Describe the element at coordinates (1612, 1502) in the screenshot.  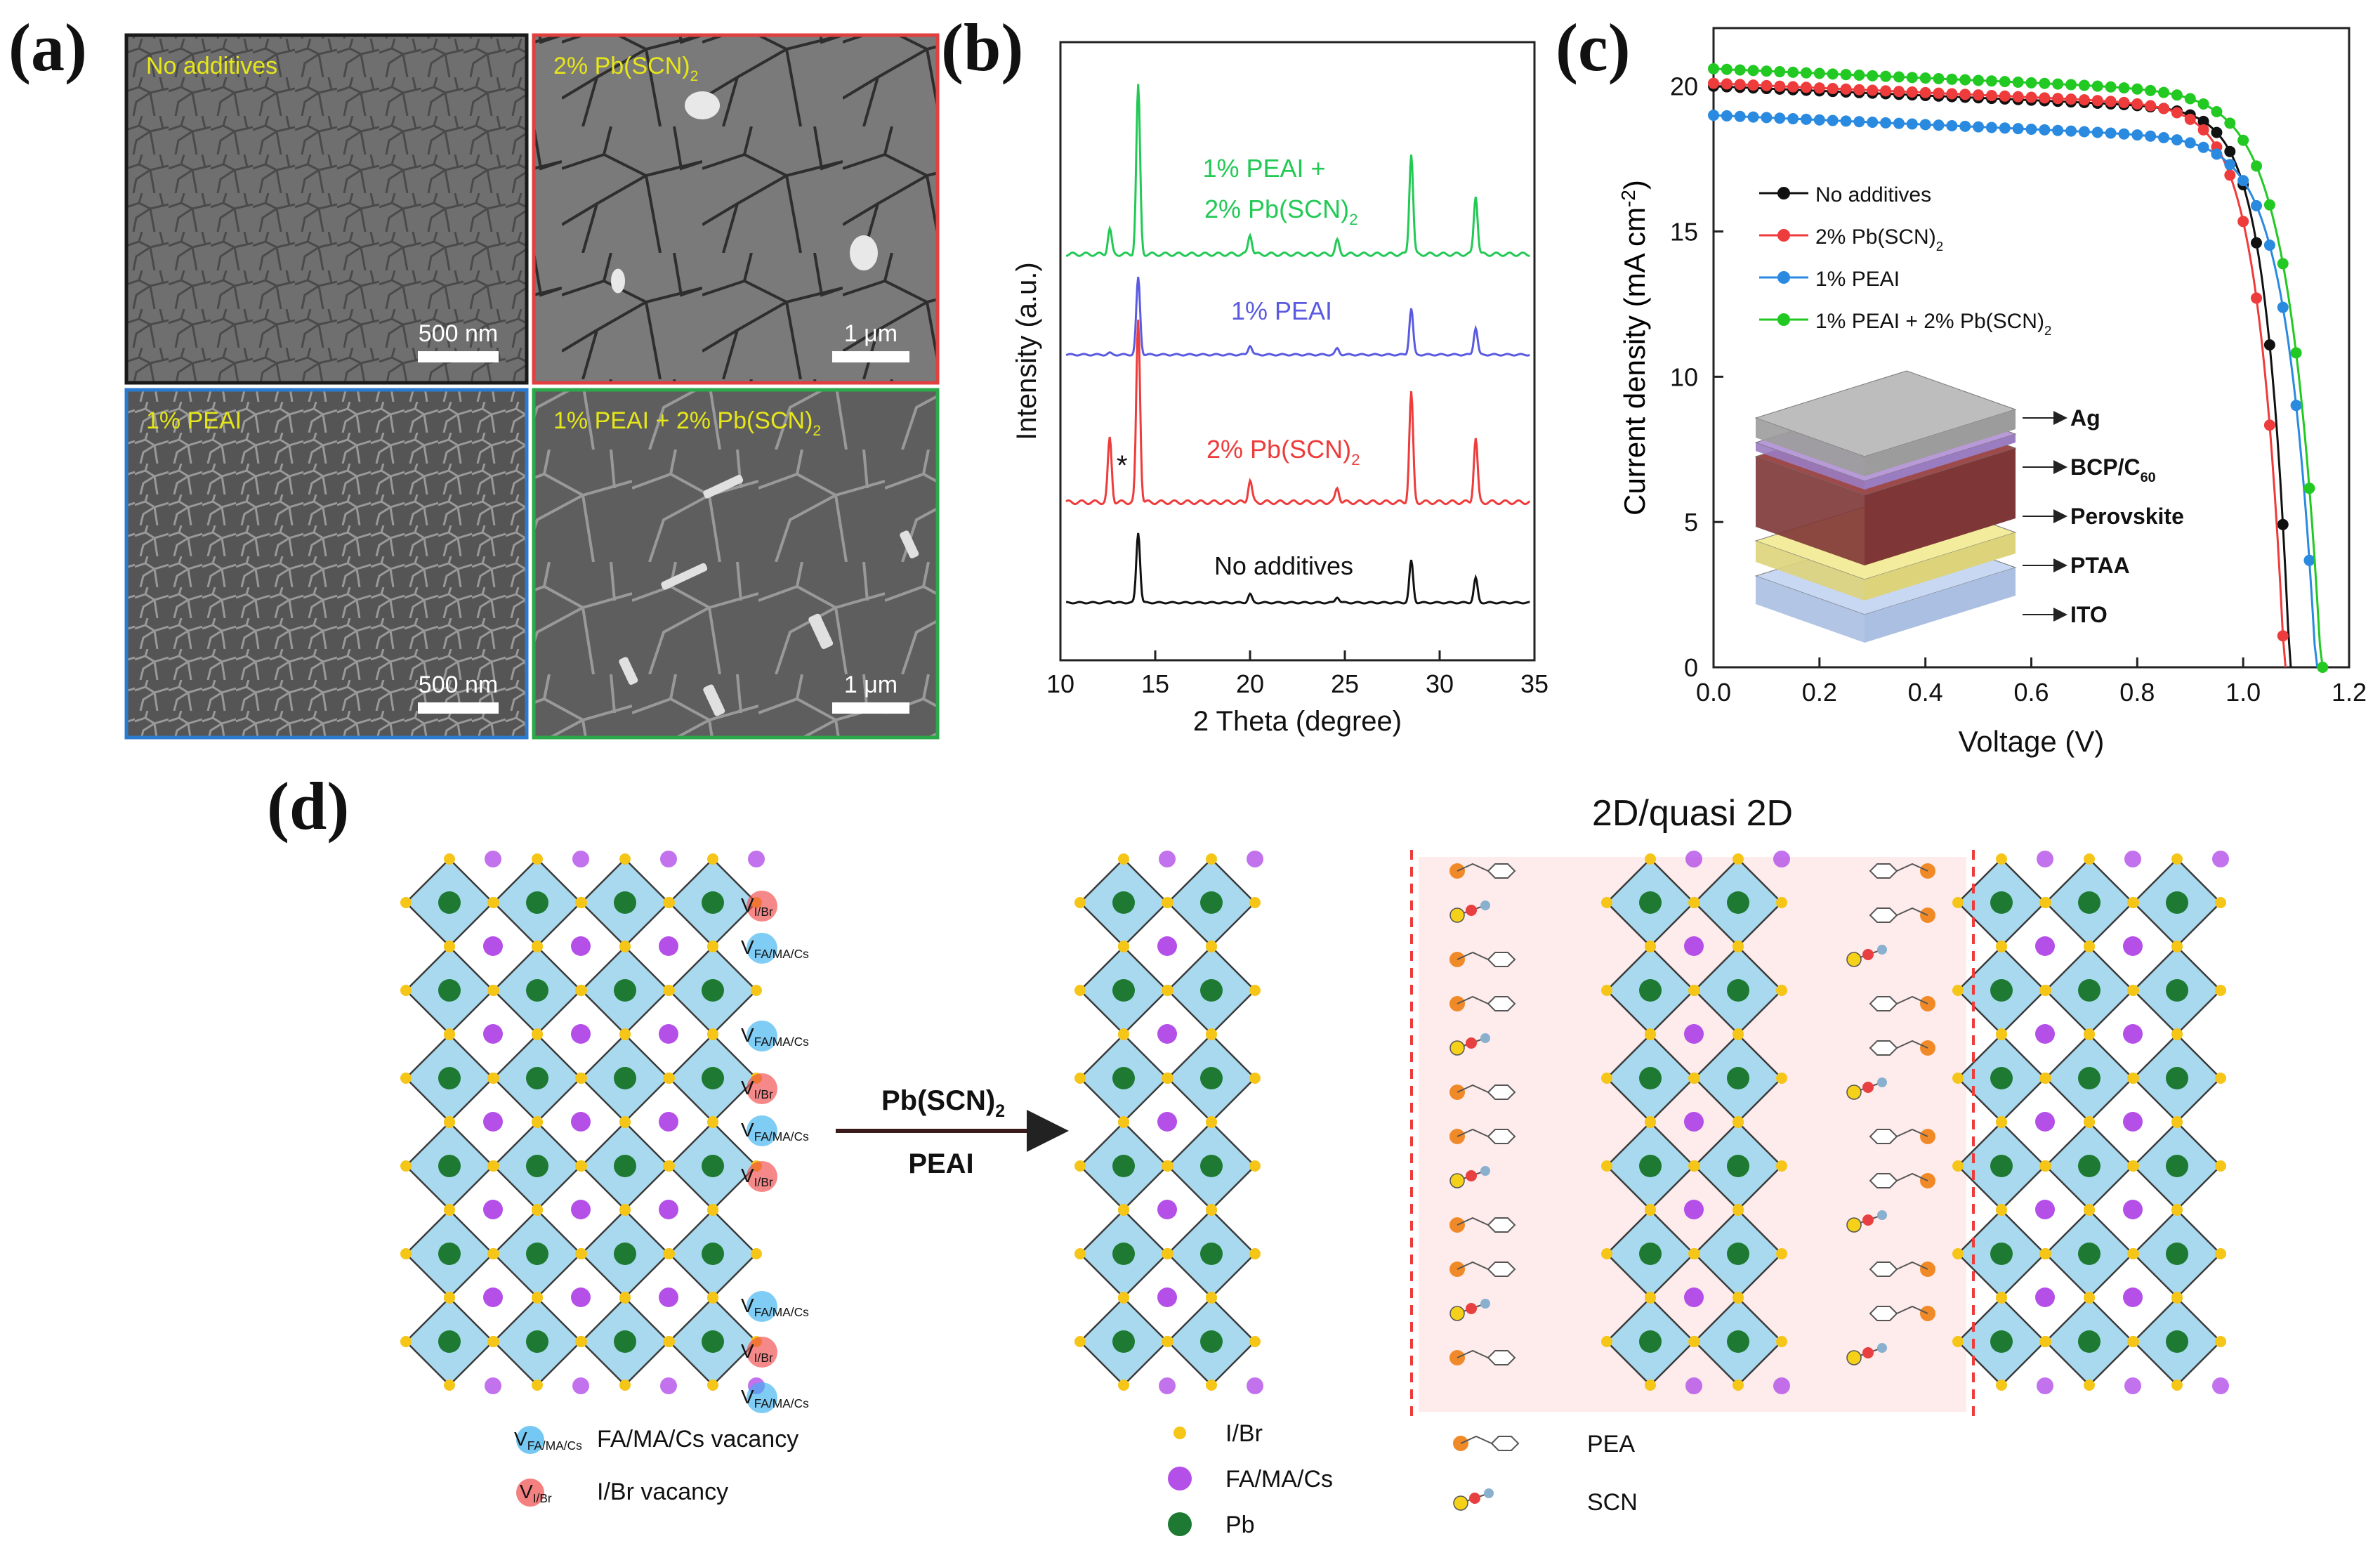
I see `legend-label: SCN` at that location.